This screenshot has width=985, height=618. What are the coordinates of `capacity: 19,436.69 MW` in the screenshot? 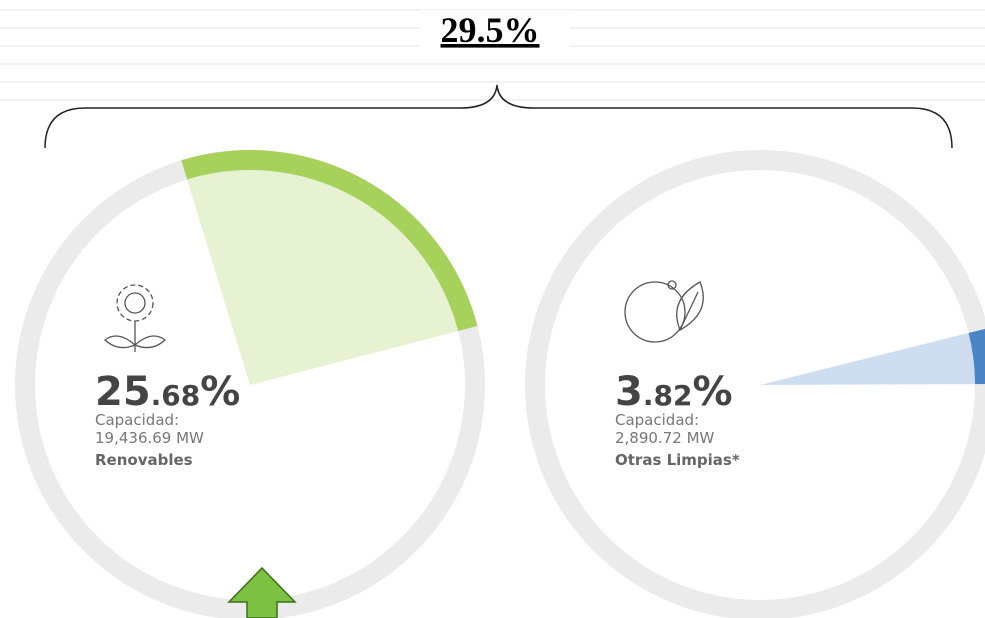 It's located at (149, 438).